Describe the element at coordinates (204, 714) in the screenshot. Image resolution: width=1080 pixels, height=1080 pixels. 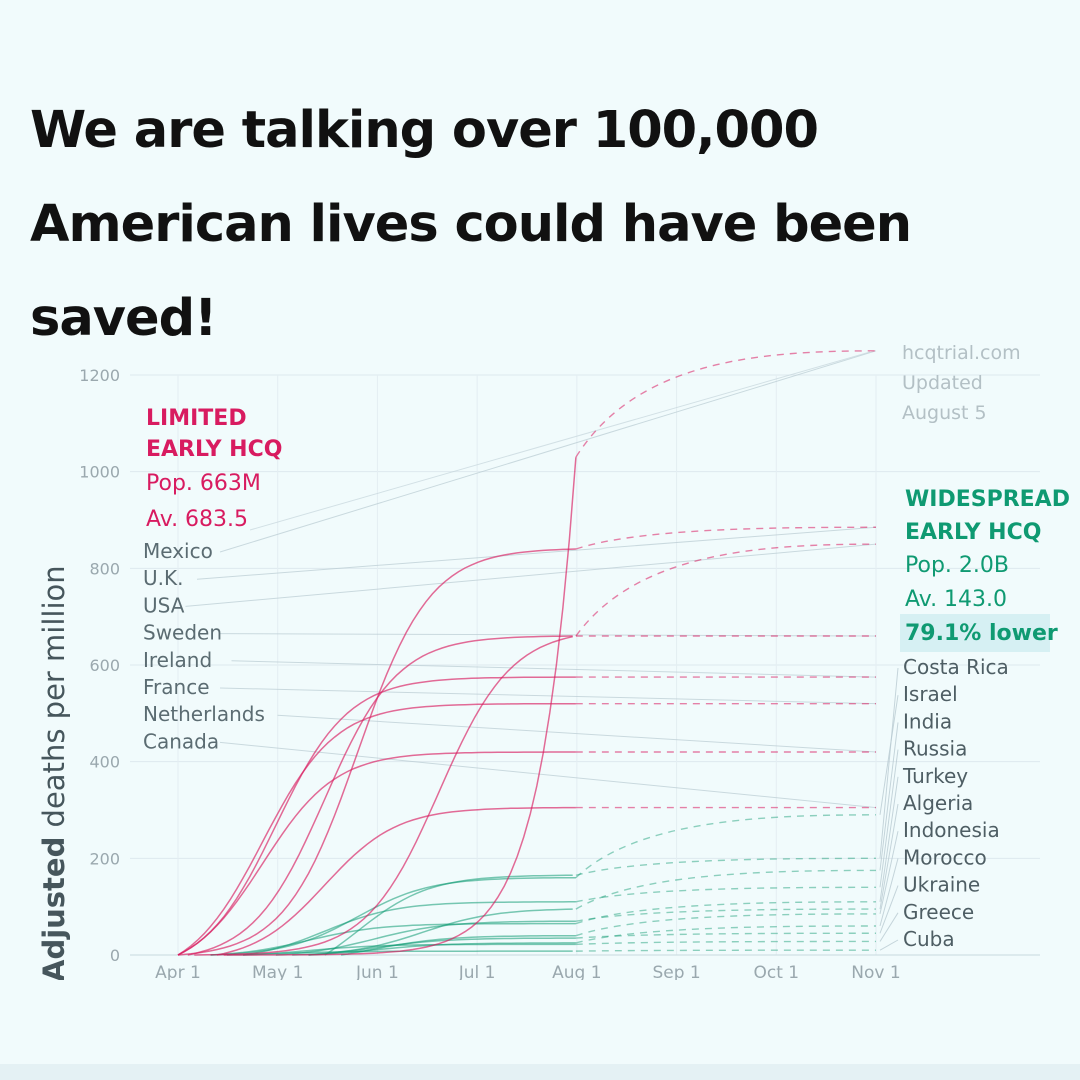
I see `limited-country-label: Netherlands` at that location.